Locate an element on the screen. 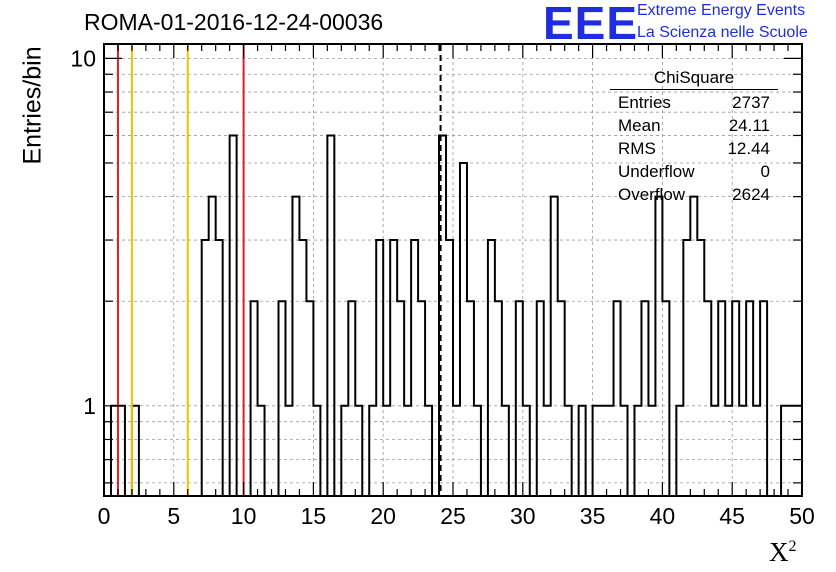 The width and height of the screenshot is (836, 572). x-tick-label: 25 is located at coordinates (453, 516).